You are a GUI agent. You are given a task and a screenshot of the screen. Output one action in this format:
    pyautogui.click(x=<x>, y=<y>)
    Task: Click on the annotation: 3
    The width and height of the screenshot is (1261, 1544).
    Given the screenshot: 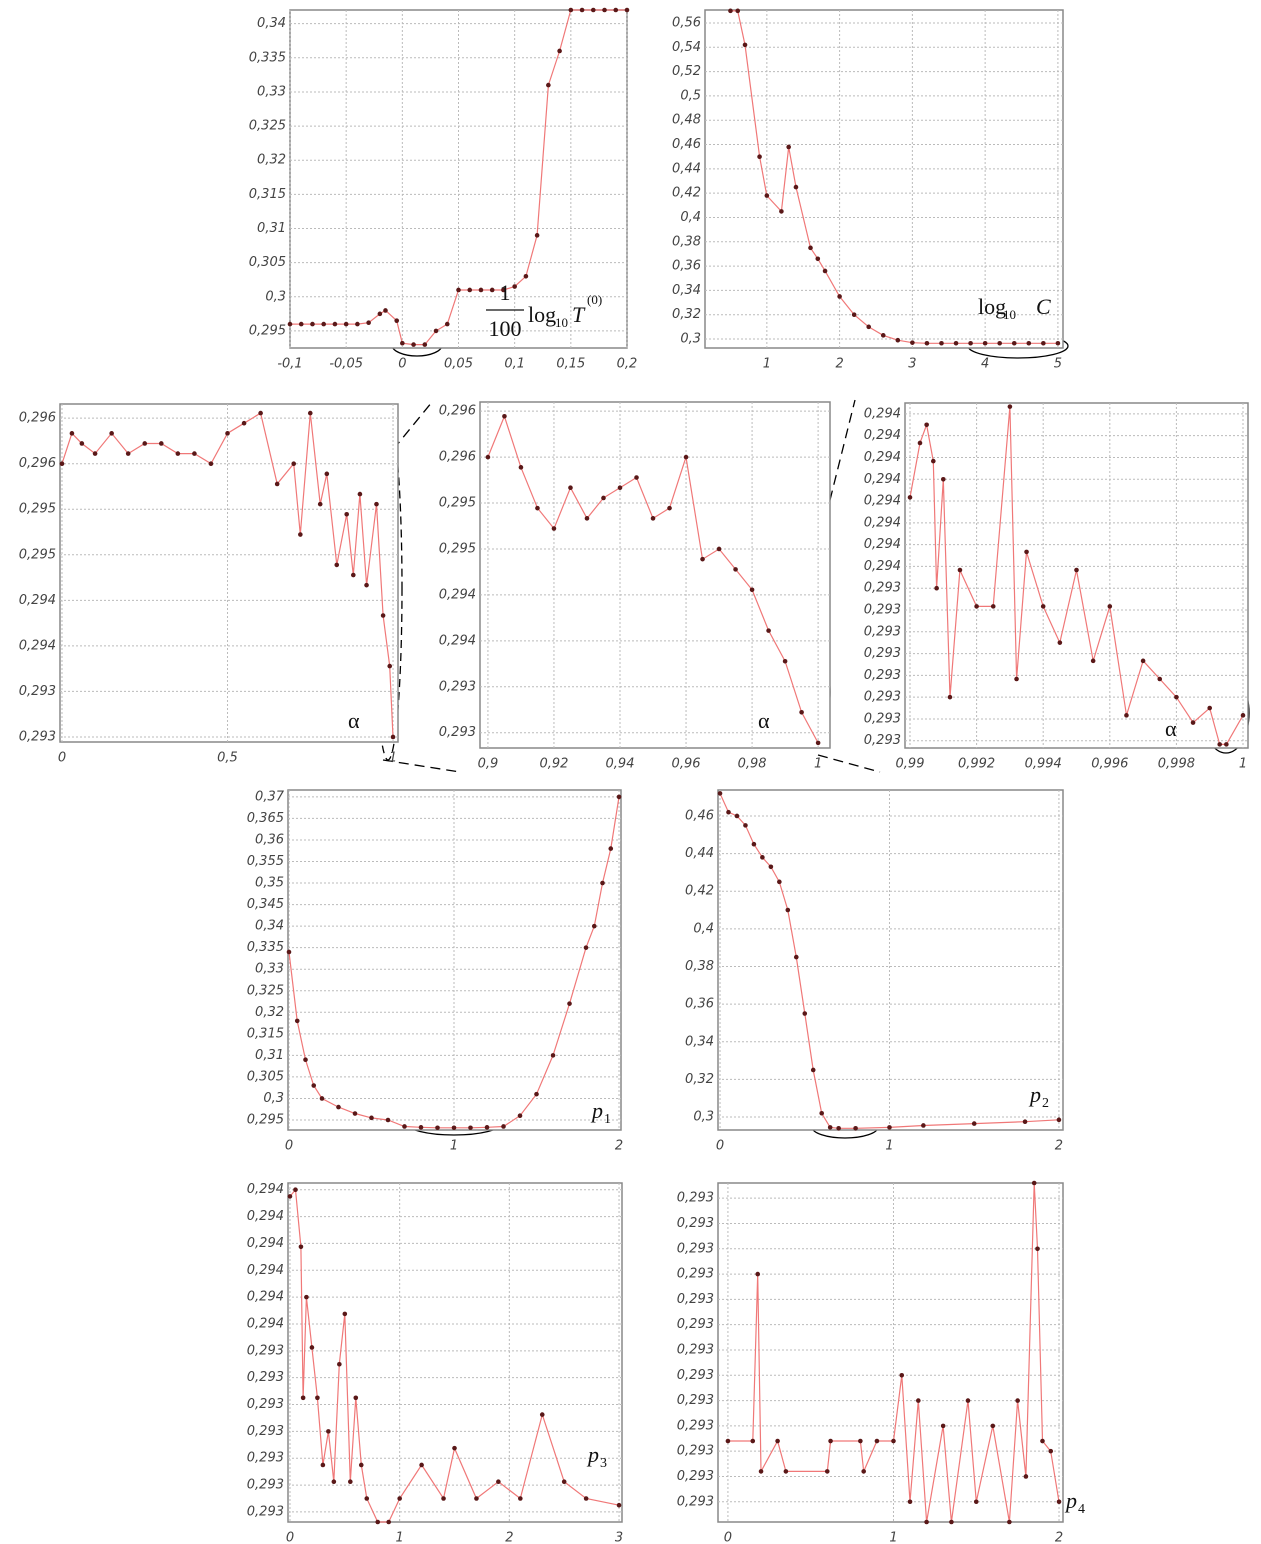 What is the action you would take?
    pyautogui.click(x=603, y=1463)
    